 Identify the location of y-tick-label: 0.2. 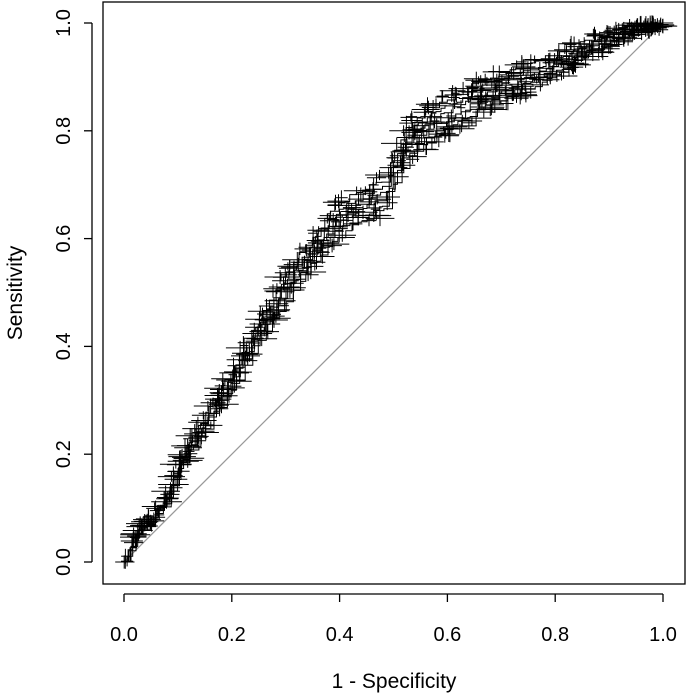
(64, 454).